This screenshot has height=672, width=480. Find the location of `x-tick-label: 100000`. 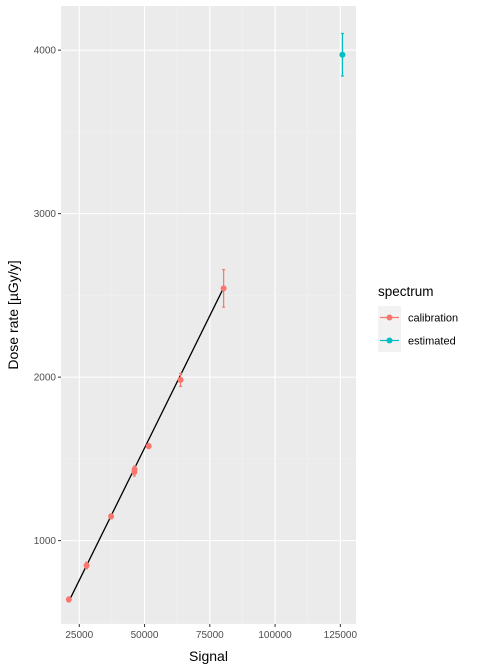

x-tick-label: 100000 is located at coordinates (275, 635).